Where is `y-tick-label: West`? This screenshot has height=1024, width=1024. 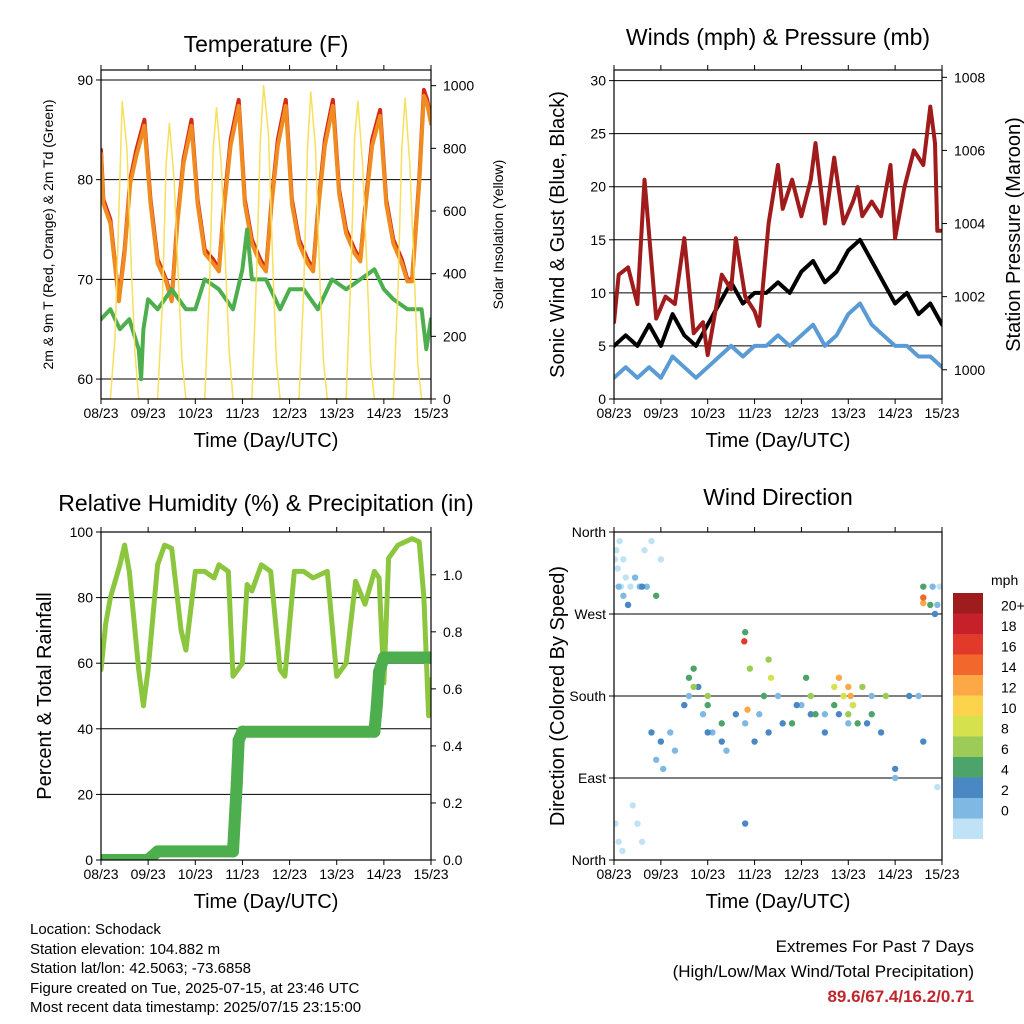 y-tick-label: West is located at coordinates (590, 614).